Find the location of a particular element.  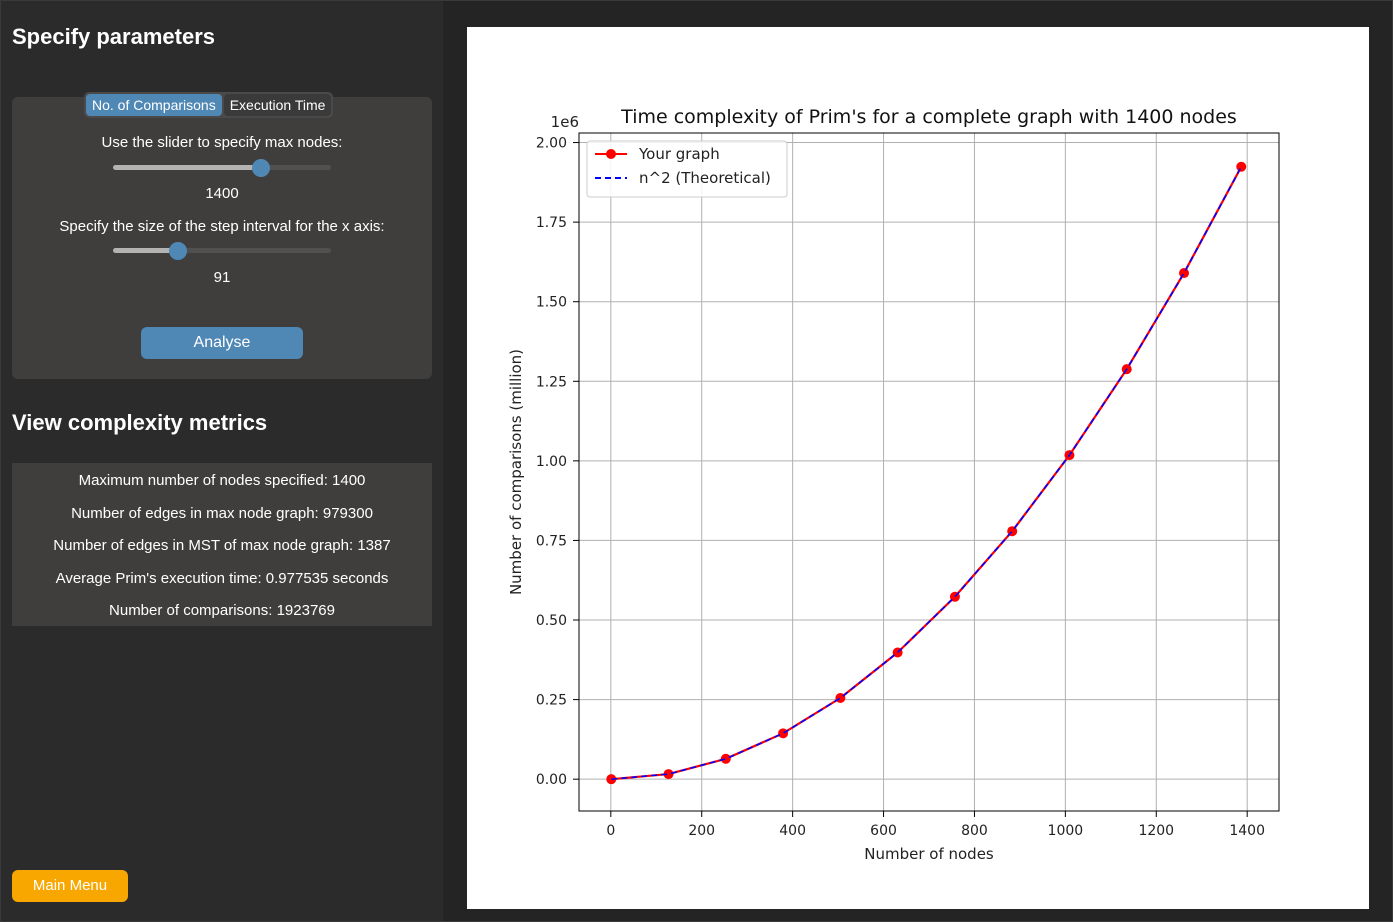

max-nodes-slider is located at coordinates (222, 168).